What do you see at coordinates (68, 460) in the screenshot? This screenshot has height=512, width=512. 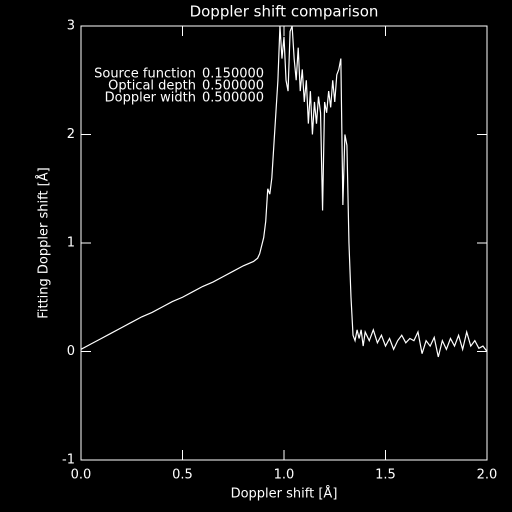 I see `y-tick-label: -1` at bounding box center [68, 460].